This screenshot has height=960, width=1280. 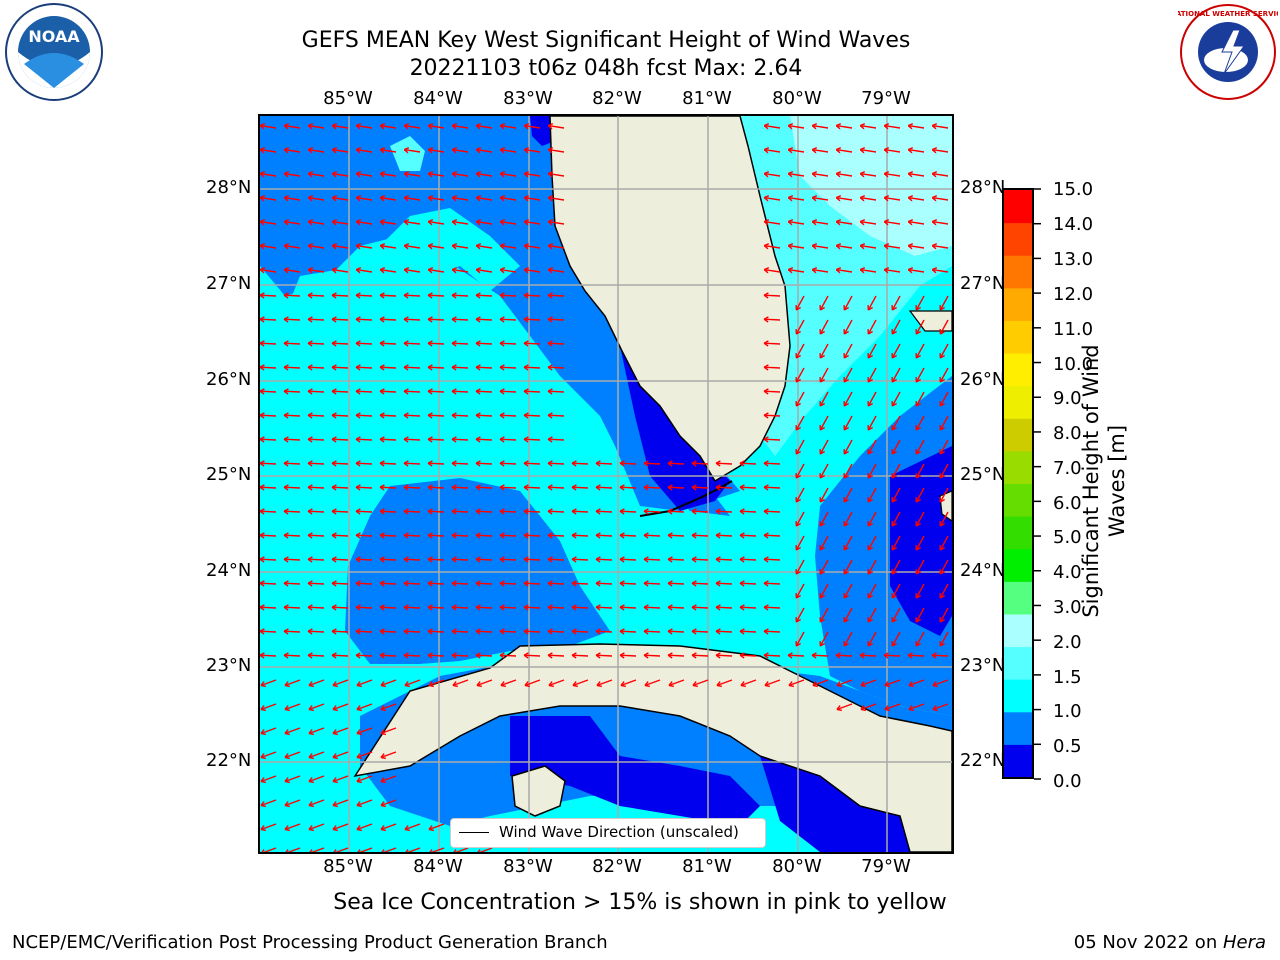 What do you see at coordinates (883, 546) in the screenshot?
I see `wave-band-blue-east` at bounding box center [883, 546].